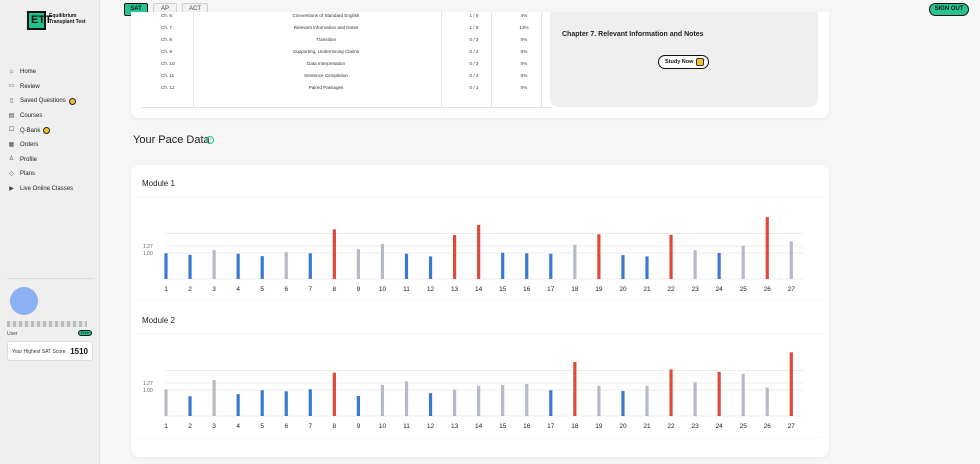  Describe the element at coordinates (210, 140) in the screenshot. I see `info-icon: i` at that location.